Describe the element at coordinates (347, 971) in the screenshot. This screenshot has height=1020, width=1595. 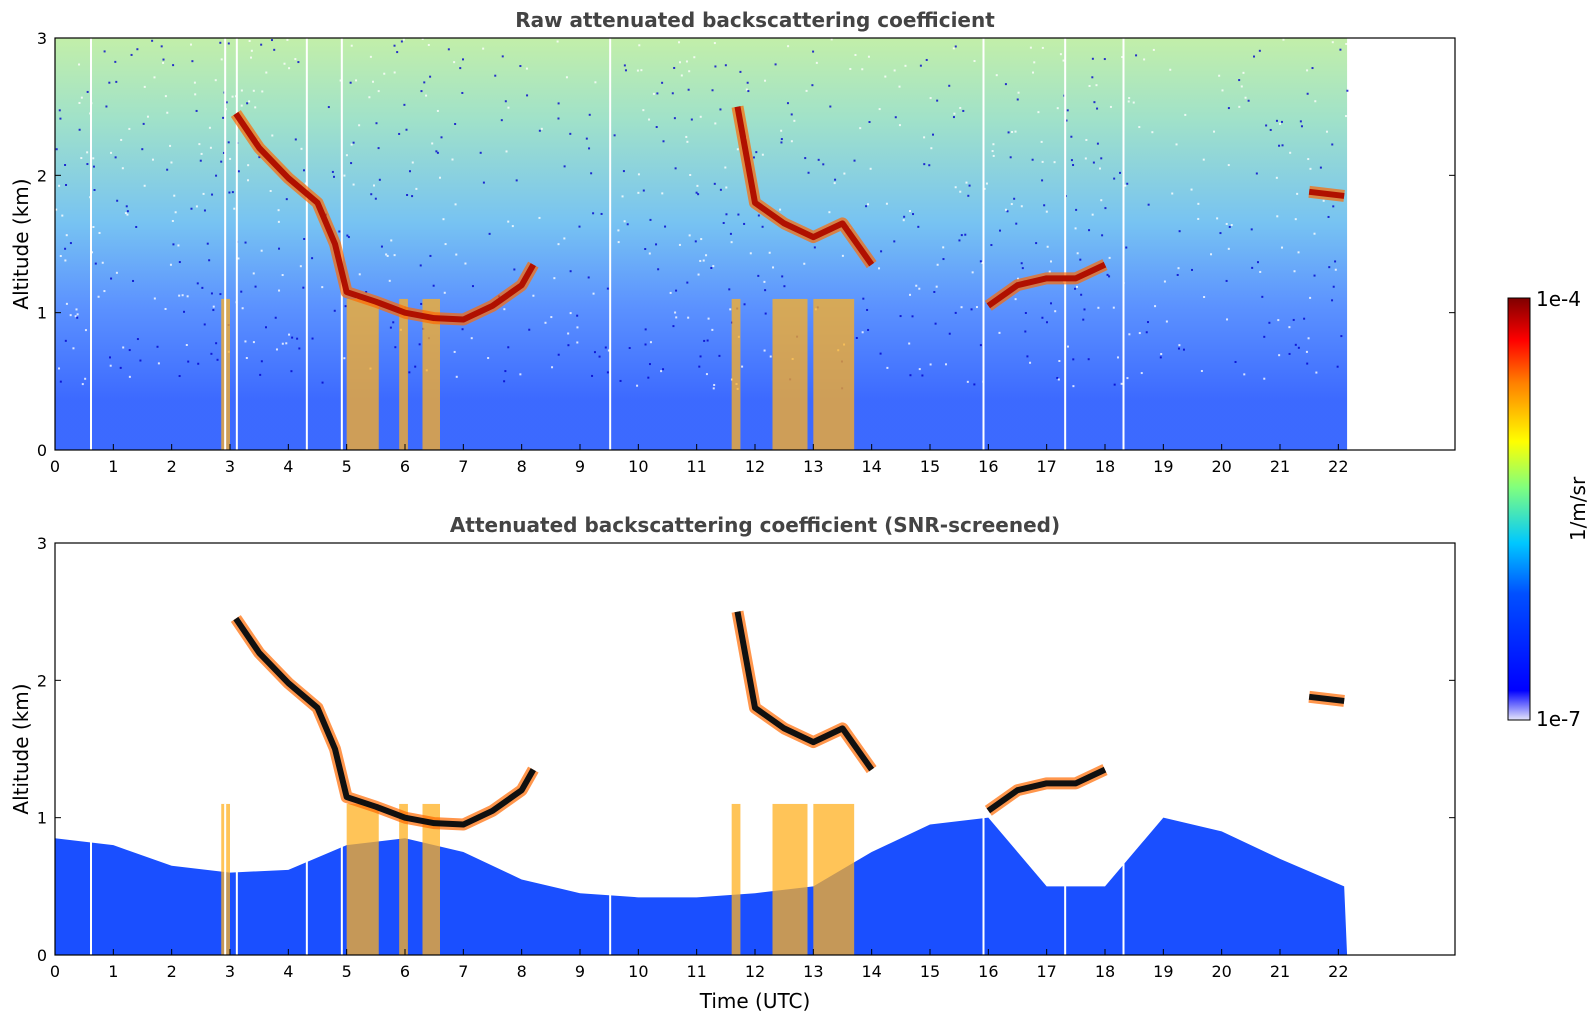
I see `x-tick-label: 5` at that location.